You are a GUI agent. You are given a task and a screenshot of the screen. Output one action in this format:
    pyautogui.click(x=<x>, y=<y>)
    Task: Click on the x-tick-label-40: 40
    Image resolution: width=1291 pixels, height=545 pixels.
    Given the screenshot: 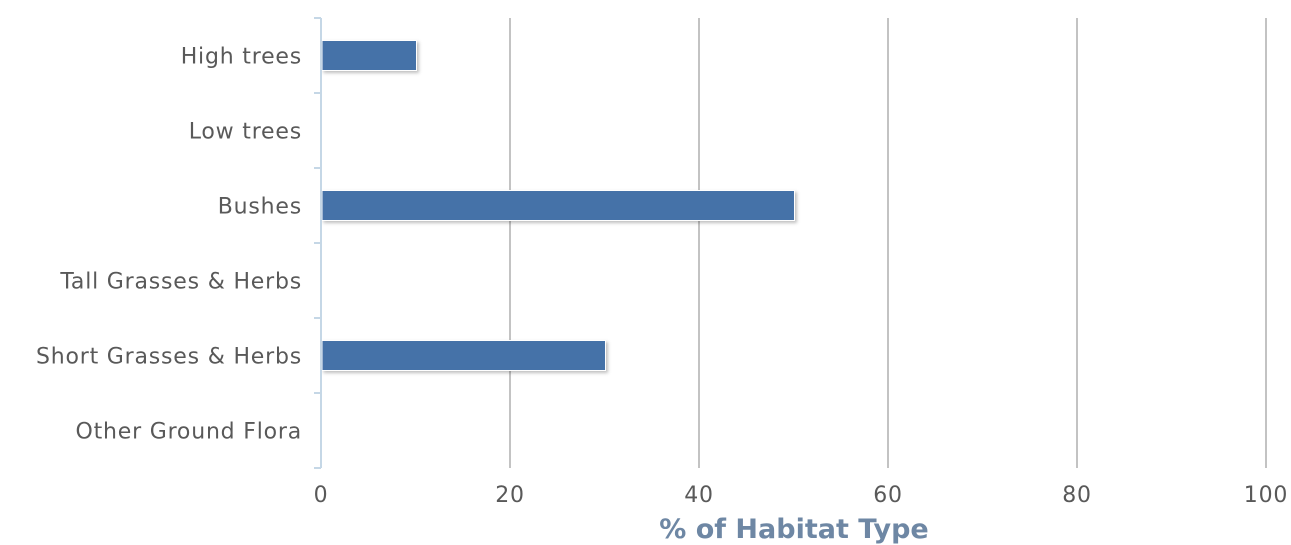 What is the action you would take?
    pyautogui.click(x=699, y=495)
    